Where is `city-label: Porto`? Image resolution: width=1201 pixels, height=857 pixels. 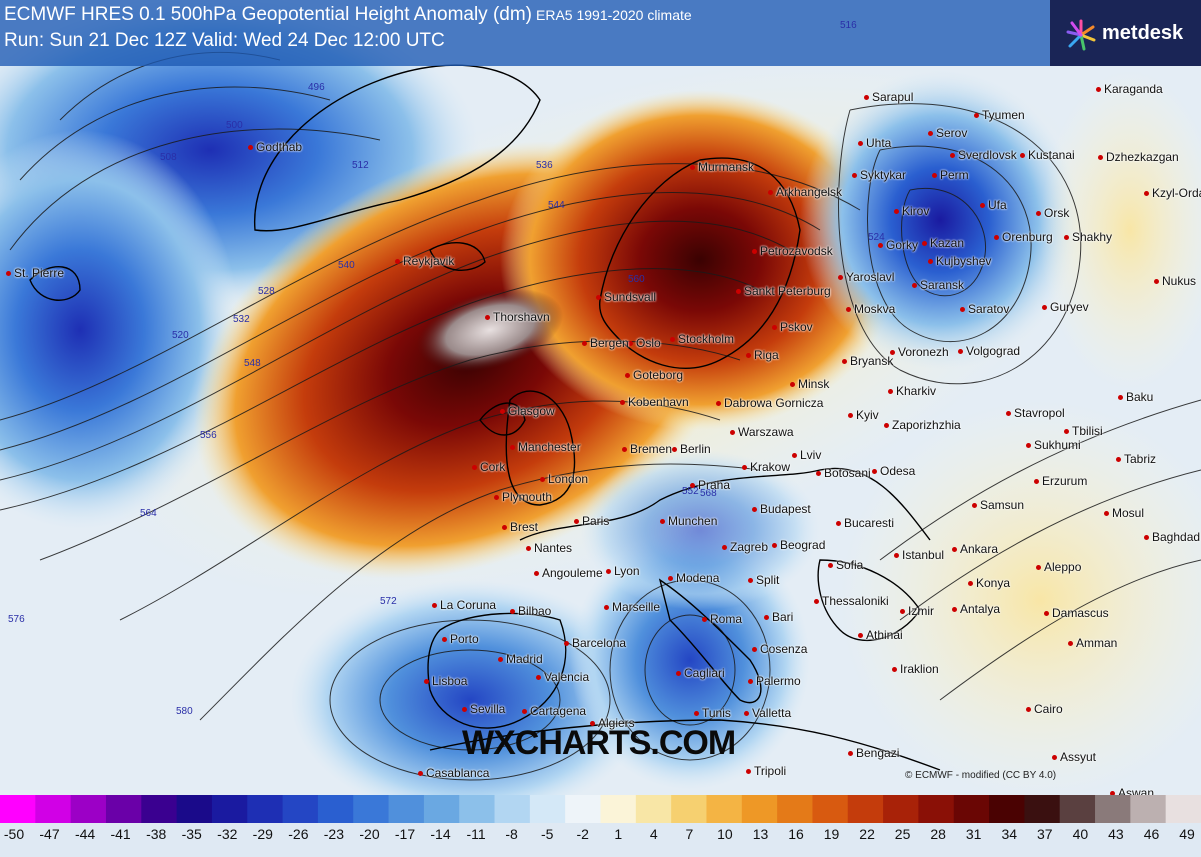 city-label: Porto is located at coordinates (460, 639).